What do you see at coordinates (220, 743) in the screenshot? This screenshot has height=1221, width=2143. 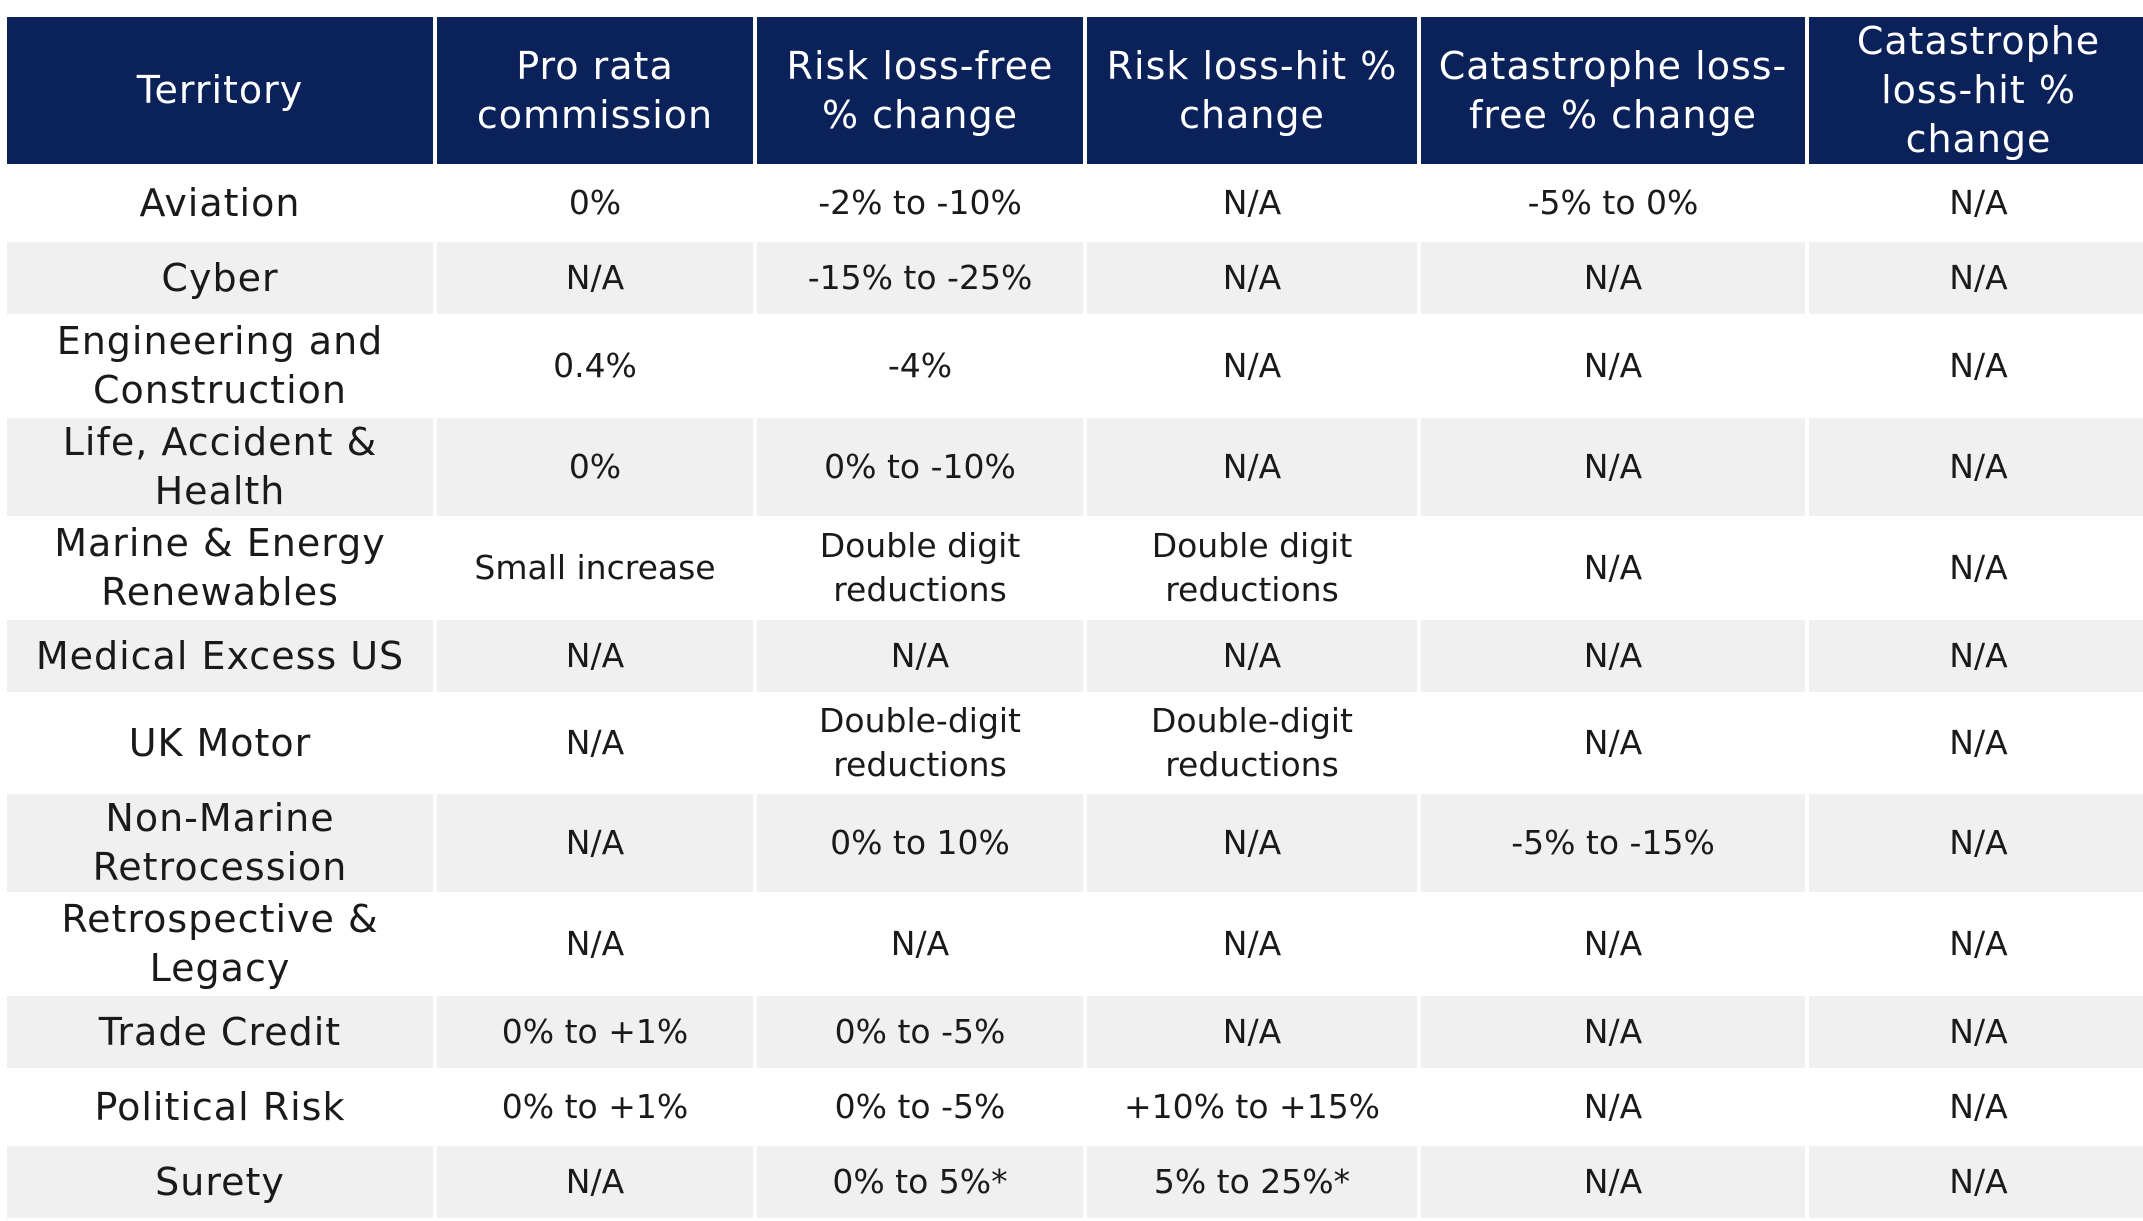 I see `territory-cell: UK Motor` at bounding box center [220, 743].